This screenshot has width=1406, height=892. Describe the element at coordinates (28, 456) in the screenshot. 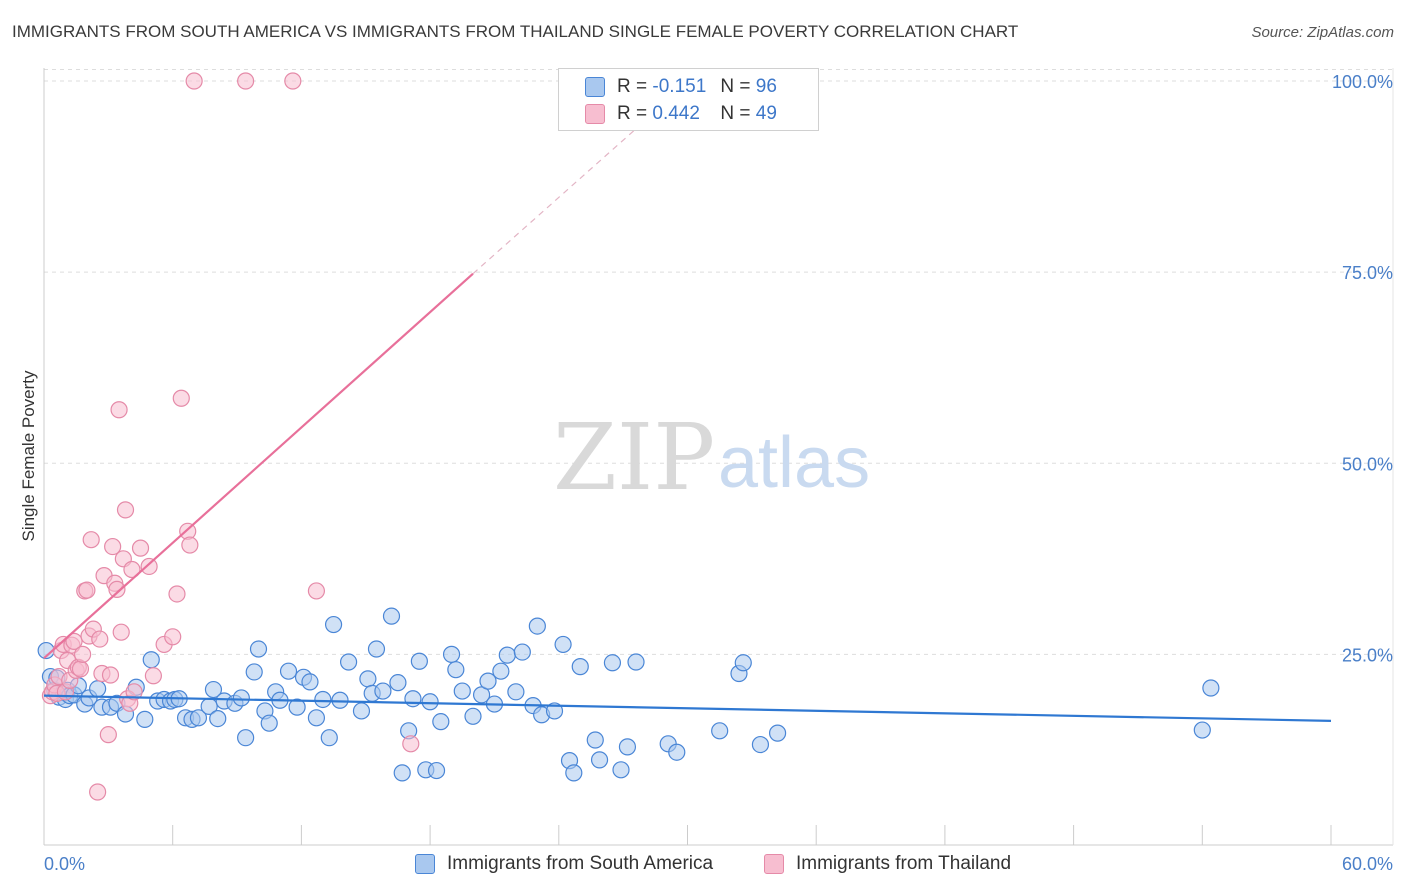

I see `y-axis-label: Single Female Poverty` at that location.